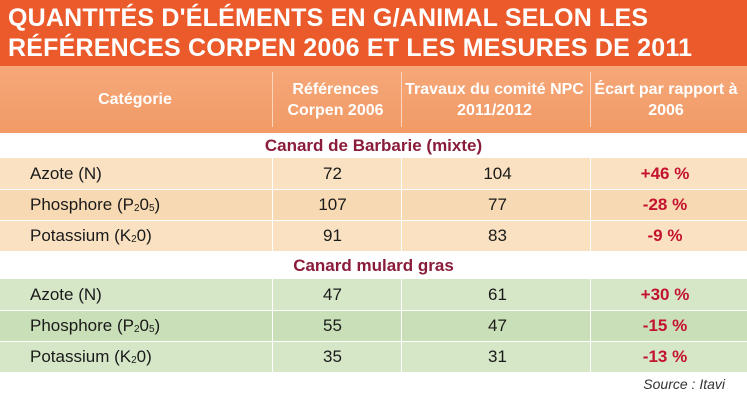  I want to click on group-title-barbarie: Canard de Barbarie (mixte), so click(373, 145).